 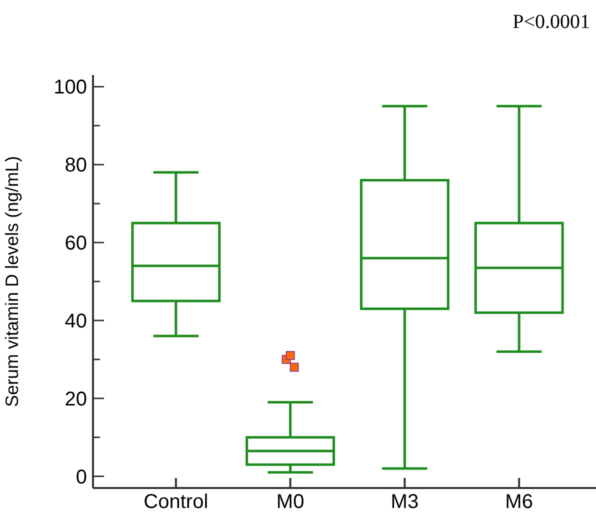 I want to click on y-tick-label: 100, so click(x=70, y=87).